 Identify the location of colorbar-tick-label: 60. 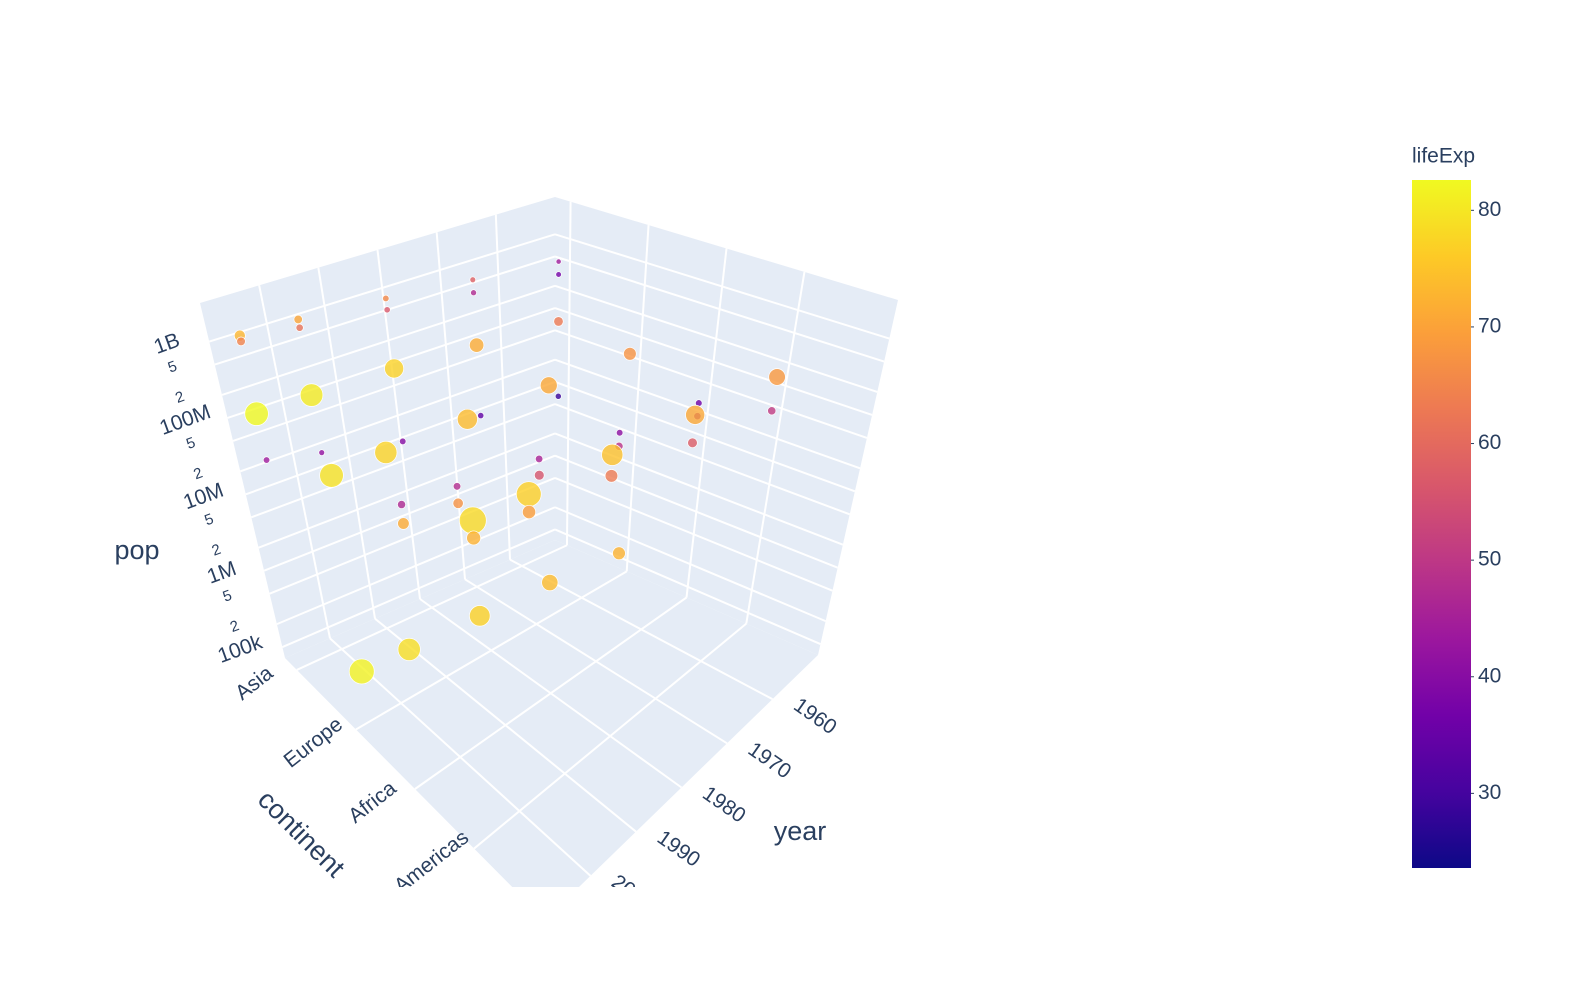
(1489, 442).